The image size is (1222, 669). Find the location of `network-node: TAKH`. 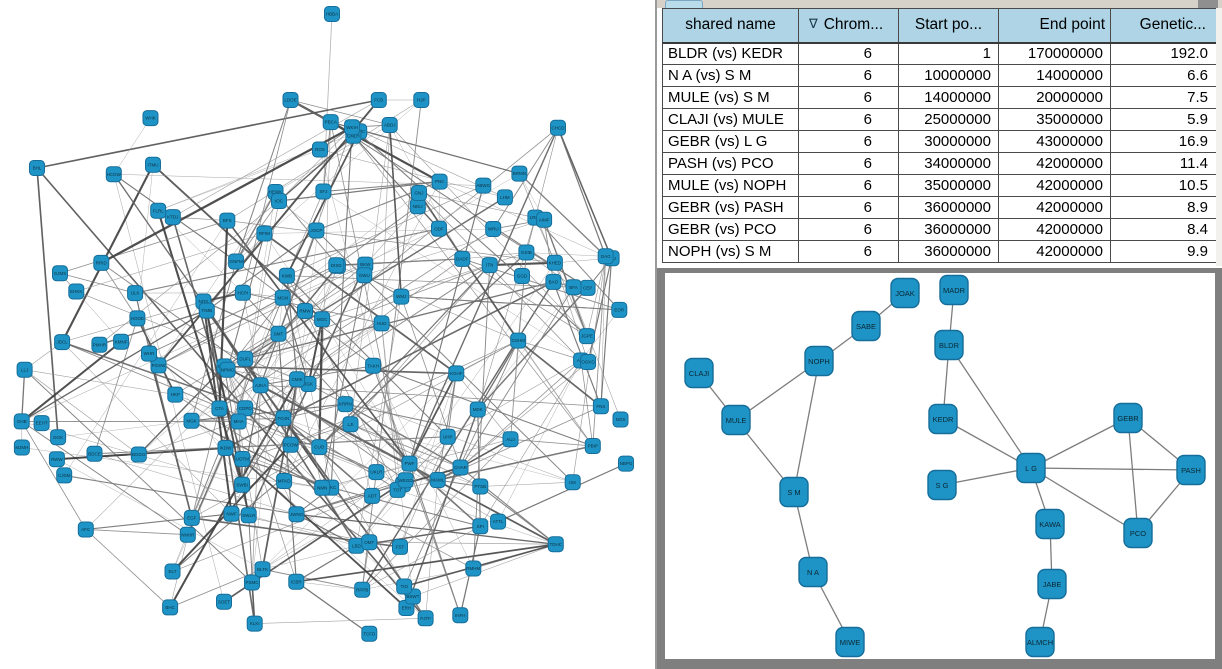

network-node: TAKH is located at coordinates (373, 365).